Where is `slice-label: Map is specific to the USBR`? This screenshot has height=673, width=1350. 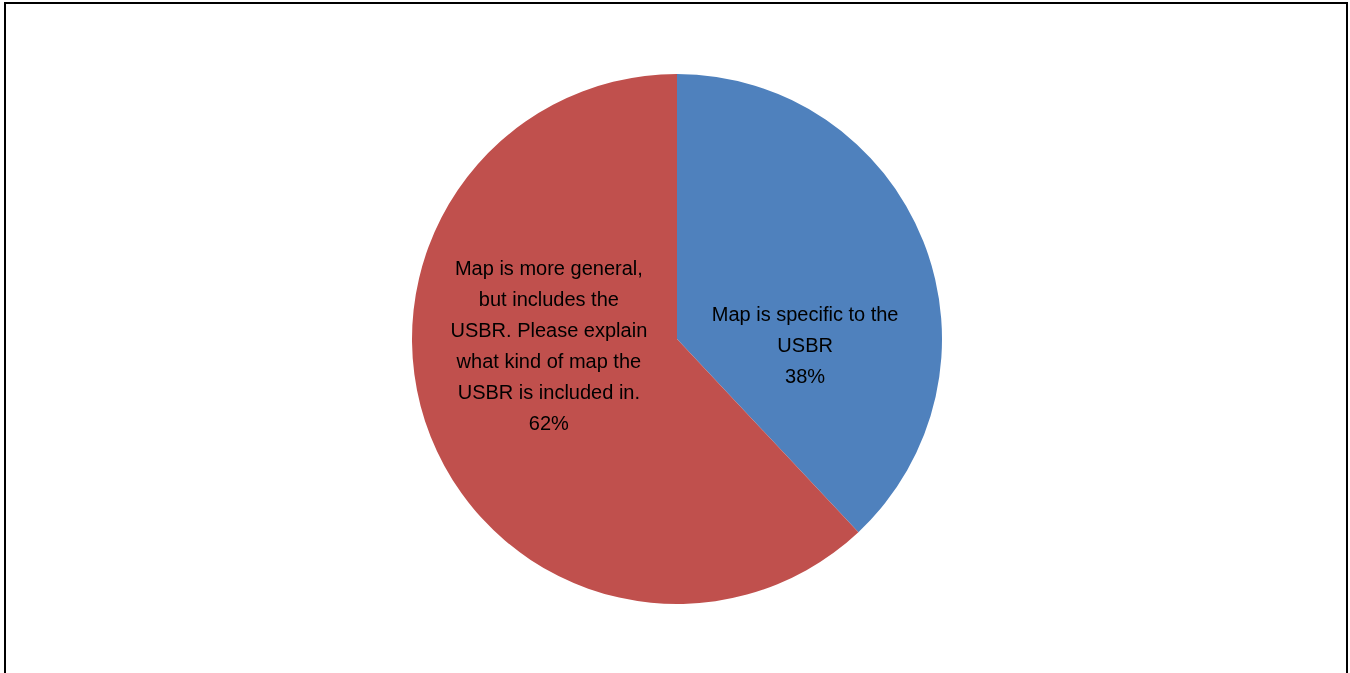 slice-label: Map is specific to the USBR is located at coordinates (805, 330).